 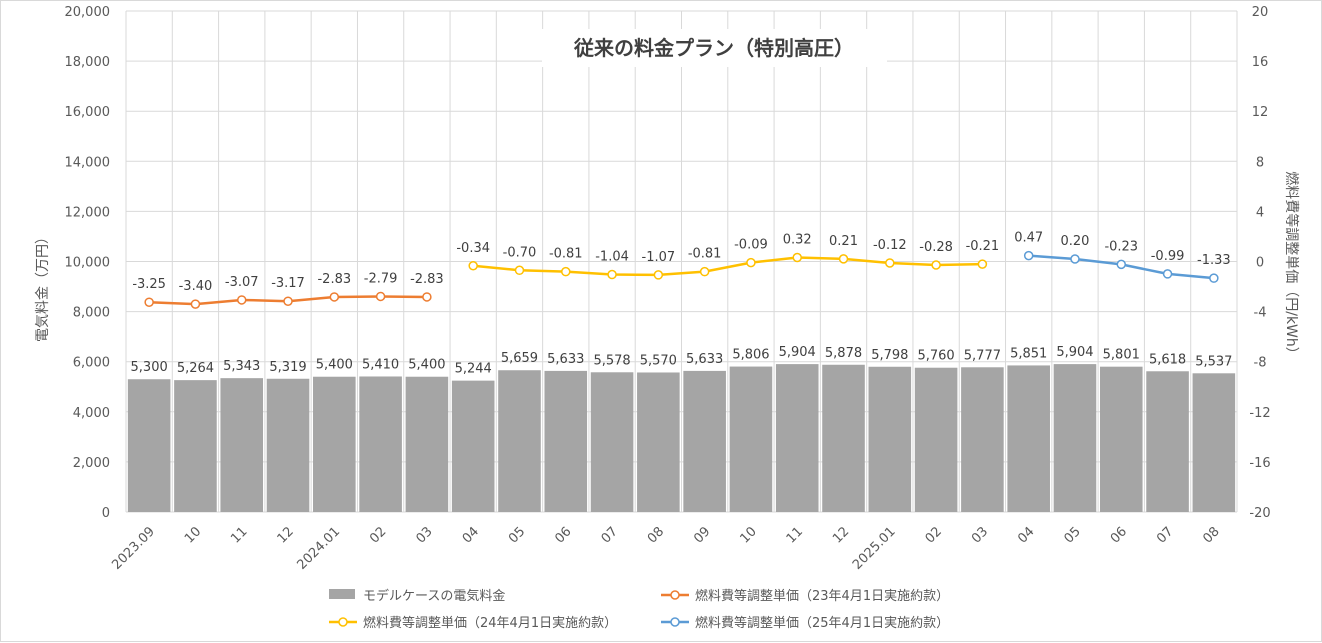 I want to click on y-right-tick-label: -8, so click(x=1260, y=363).